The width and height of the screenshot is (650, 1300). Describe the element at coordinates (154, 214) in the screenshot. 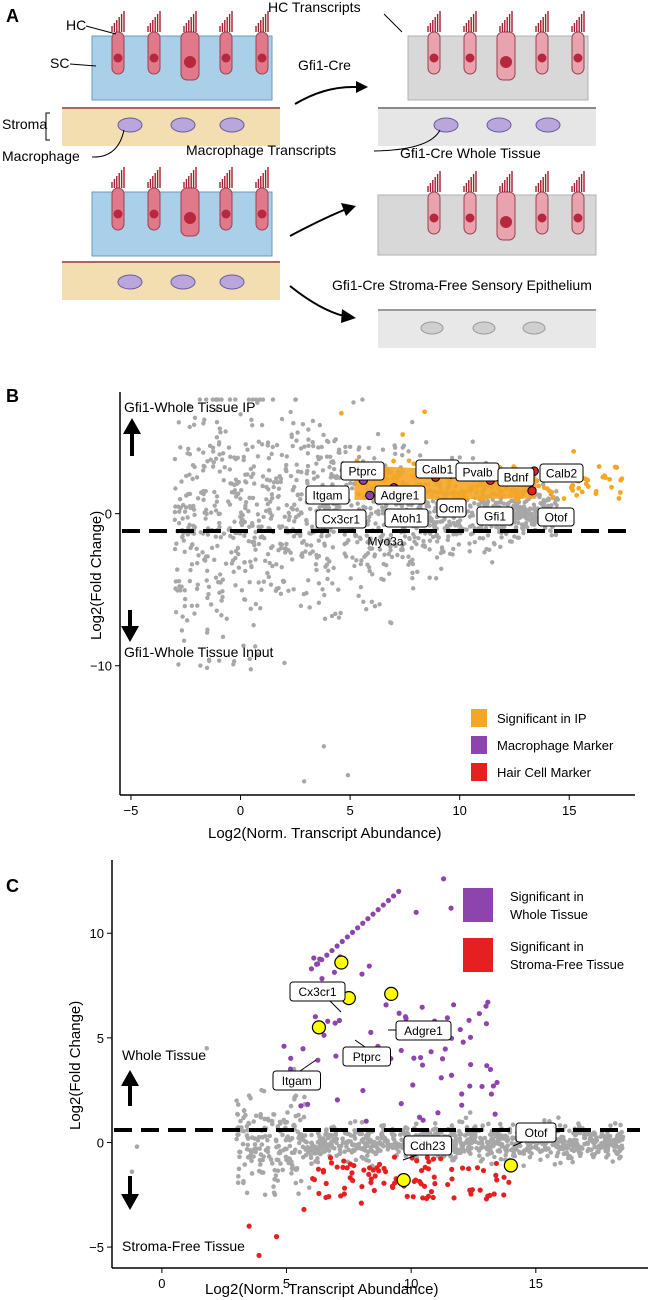

I see `hair-cell-nucleus` at that location.